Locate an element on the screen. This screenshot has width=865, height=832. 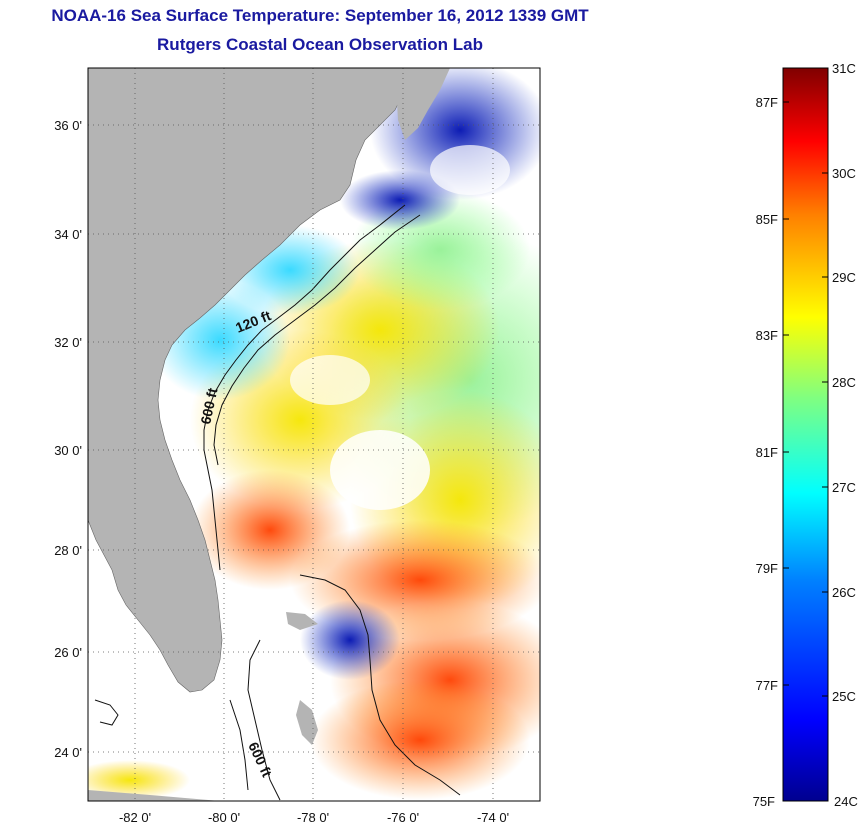
celsius-label: 24C is located at coordinates (846, 801).